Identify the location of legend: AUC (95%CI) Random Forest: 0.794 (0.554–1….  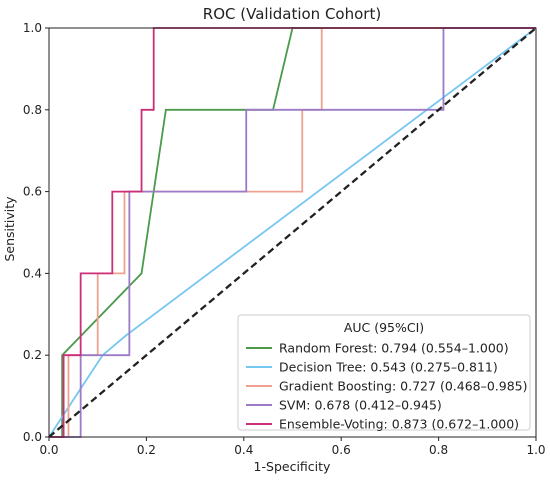
(384, 373).